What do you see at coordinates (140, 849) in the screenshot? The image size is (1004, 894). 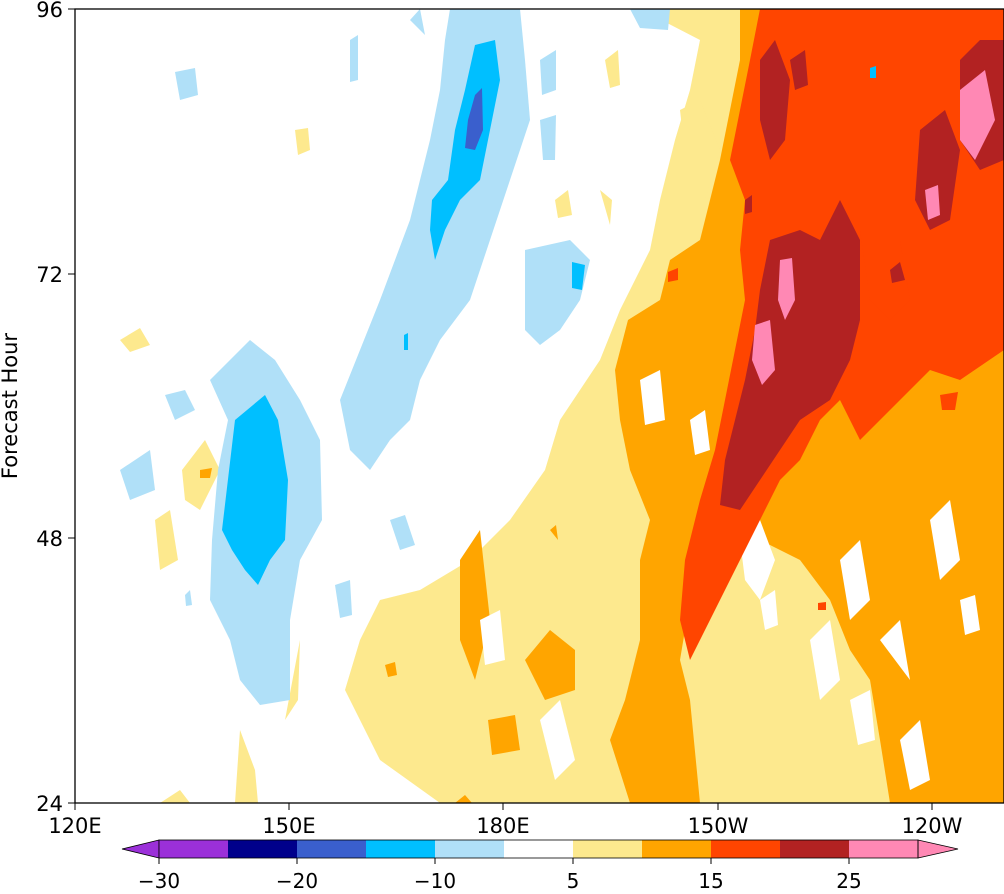 I see `colorbar-extend-low` at bounding box center [140, 849].